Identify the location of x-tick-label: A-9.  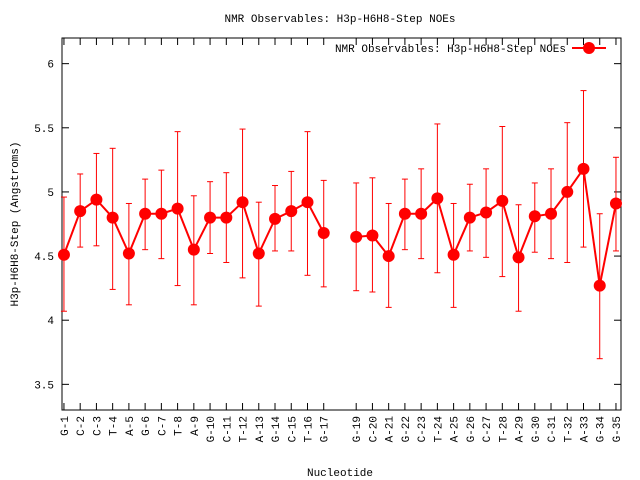
(196, 426).